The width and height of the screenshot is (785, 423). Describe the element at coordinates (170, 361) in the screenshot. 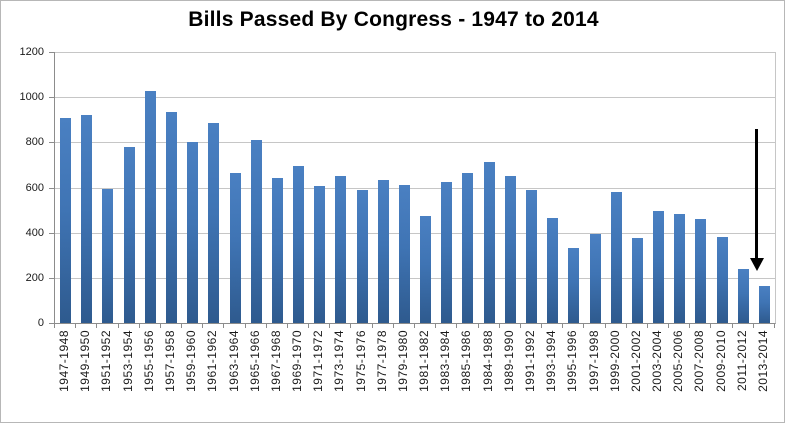

I see `x-tick-label: 1957-1958` at that location.